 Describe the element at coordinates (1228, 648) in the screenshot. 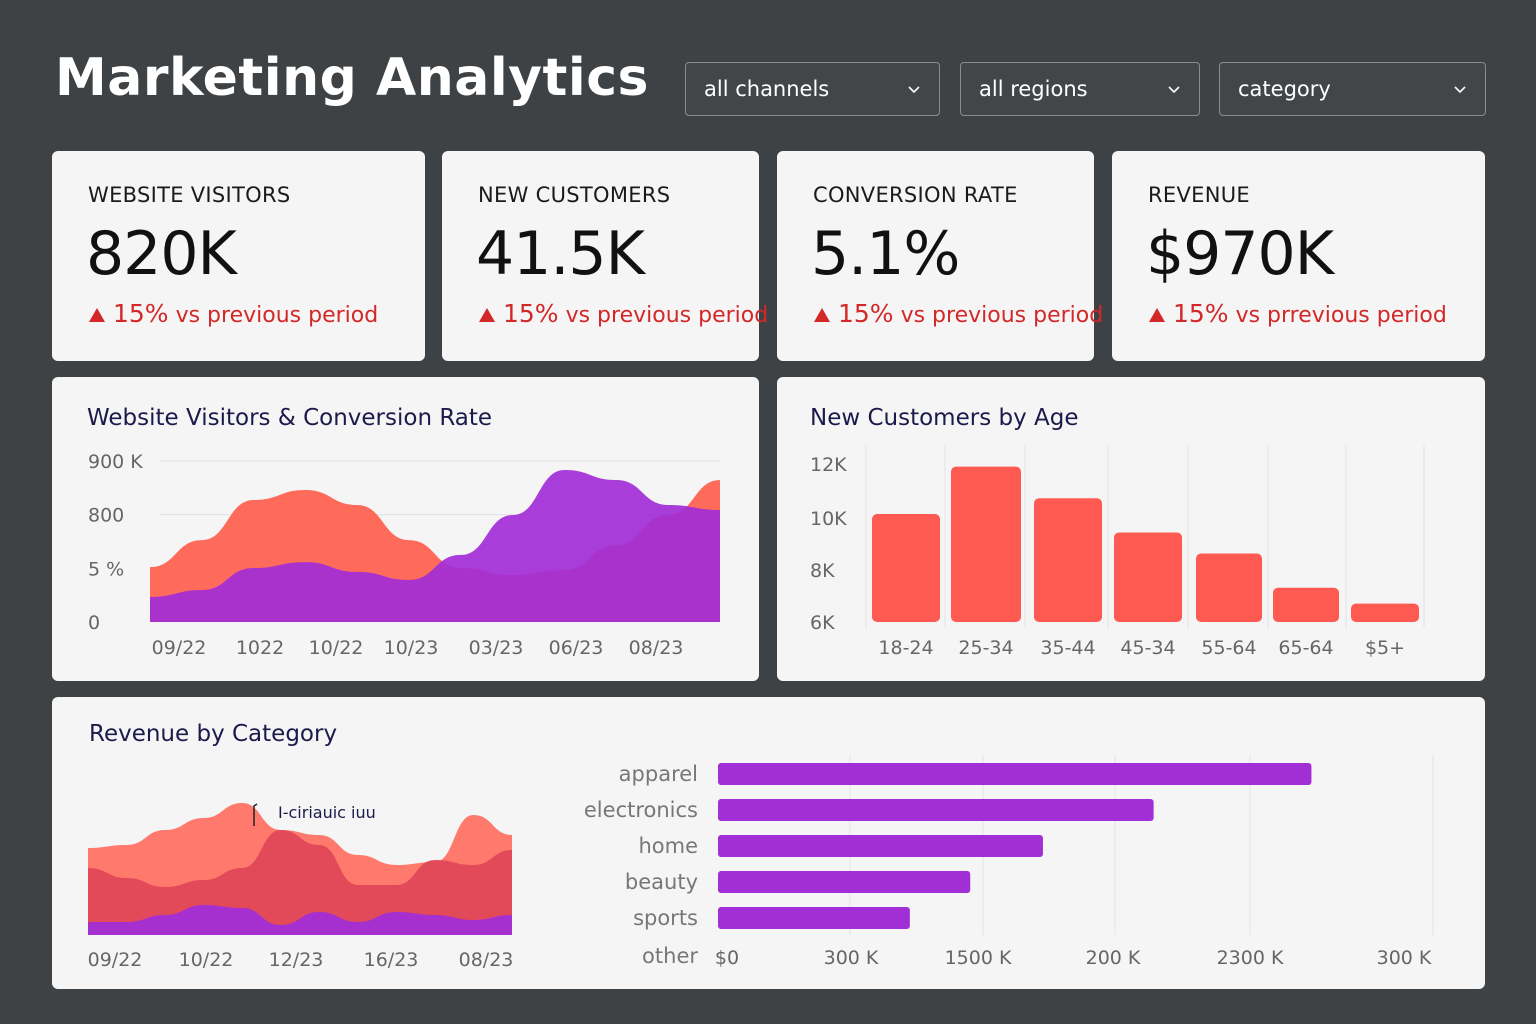

I see `x-tick-label: 55-64` at that location.